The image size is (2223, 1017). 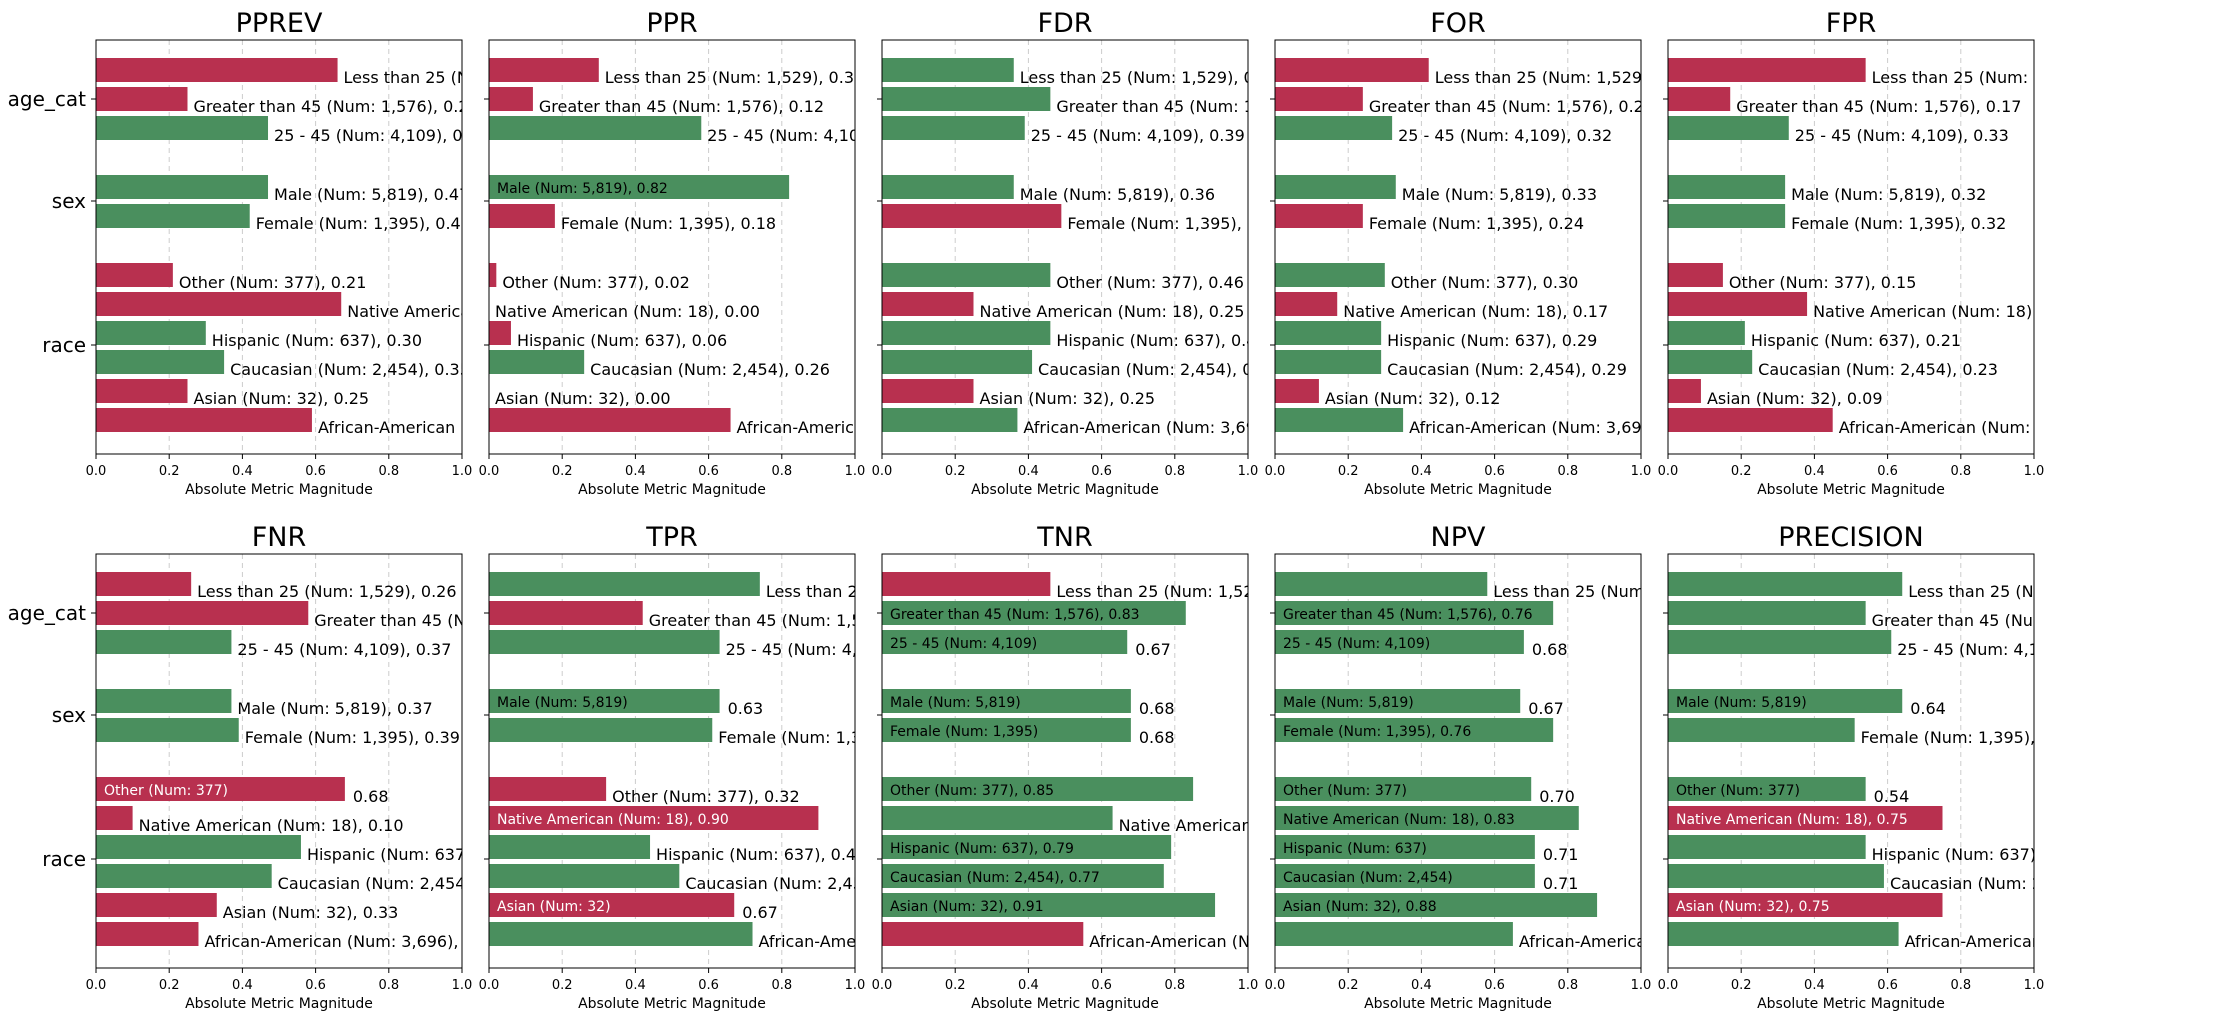 I want to click on bar-label: Less than 25 (Num: 1,529), 0.74, so click(x=895, y=591).